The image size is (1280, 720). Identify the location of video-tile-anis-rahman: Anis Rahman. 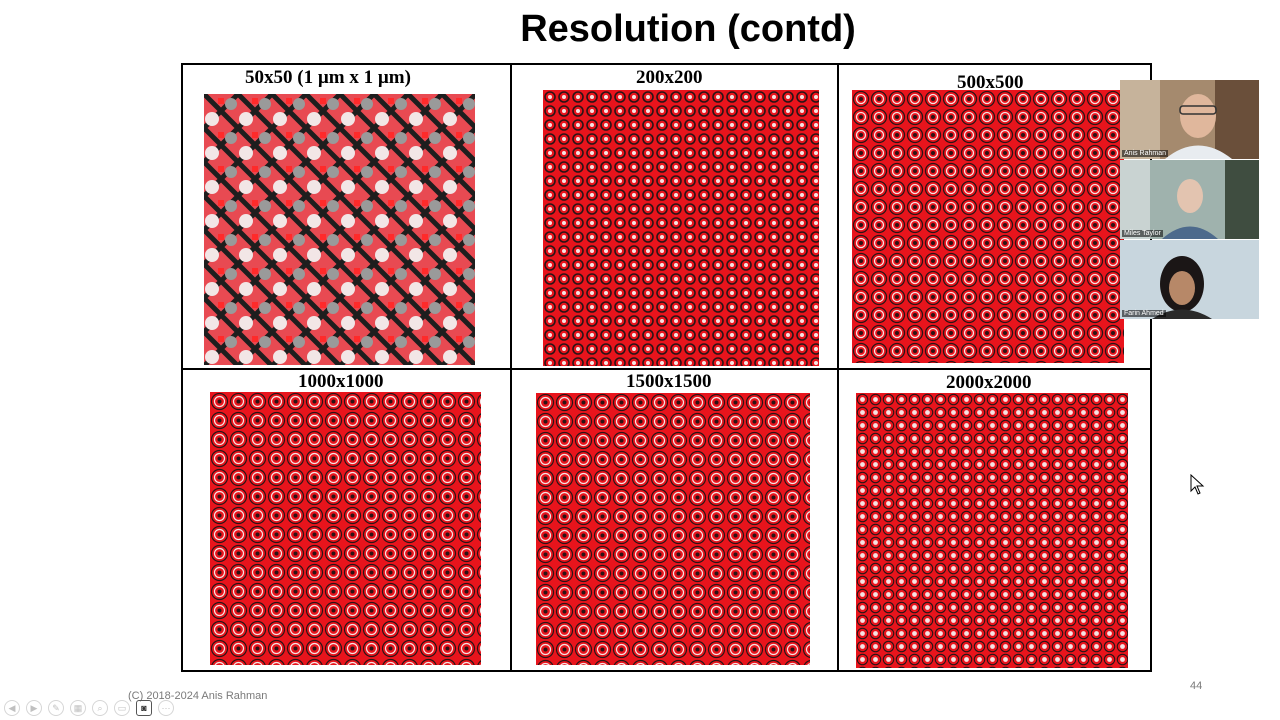
(1189, 119).